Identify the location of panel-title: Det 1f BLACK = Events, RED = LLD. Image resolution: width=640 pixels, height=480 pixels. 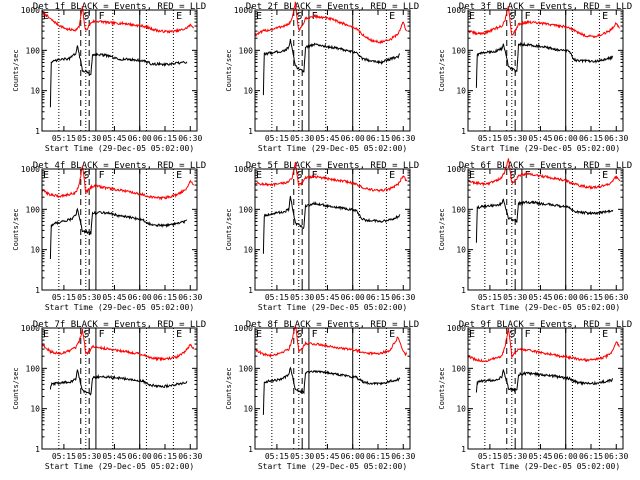
(119, 7).